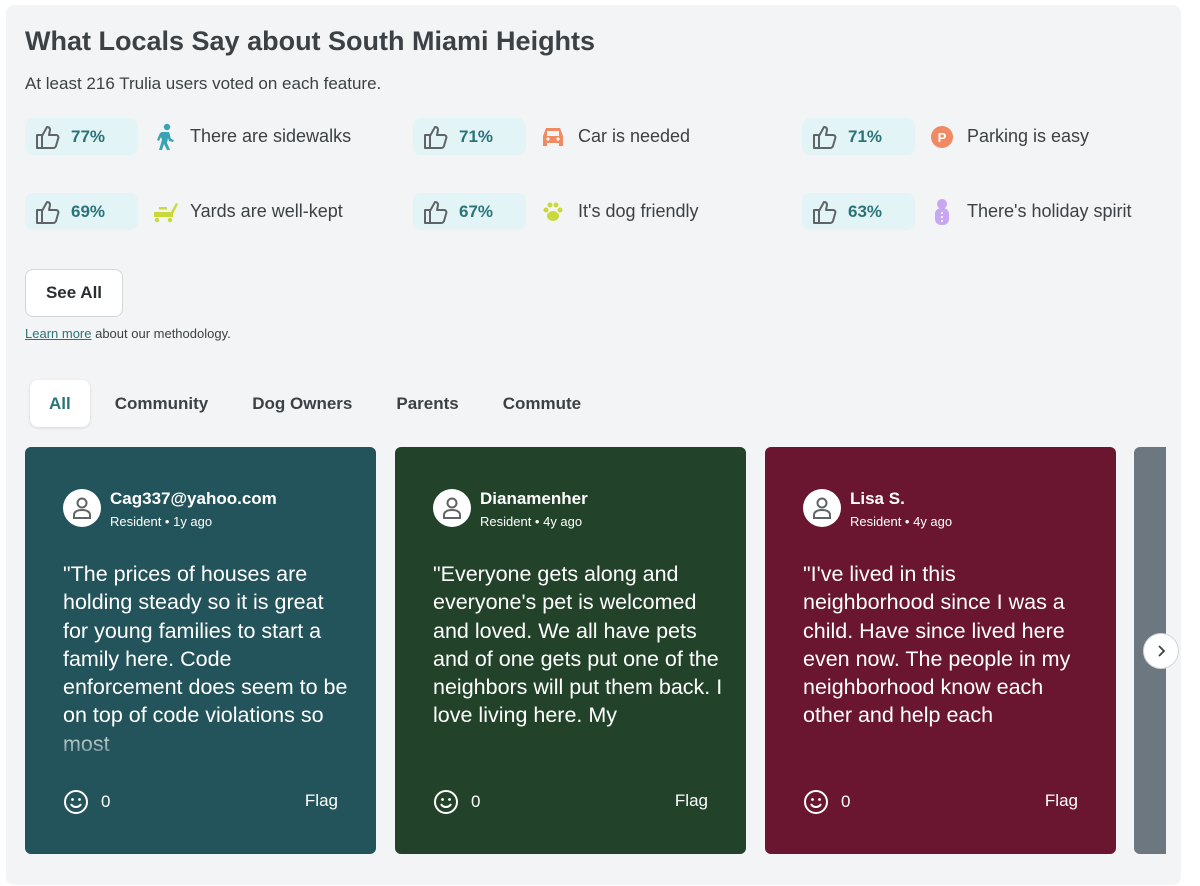  What do you see at coordinates (88, 211) in the screenshot?
I see `vote-percent: 69%` at bounding box center [88, 211].